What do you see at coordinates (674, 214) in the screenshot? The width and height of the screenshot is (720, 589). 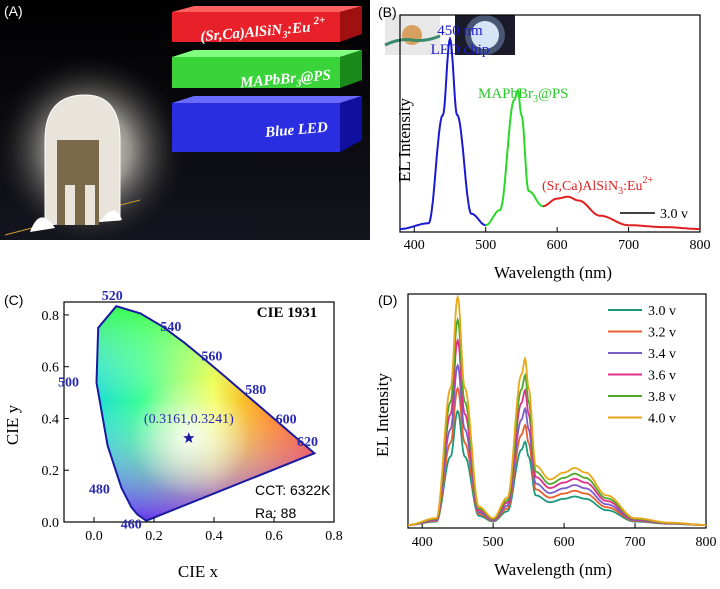 I see `legend-b-label: 3.0 v` at bounding box center [674, 214].